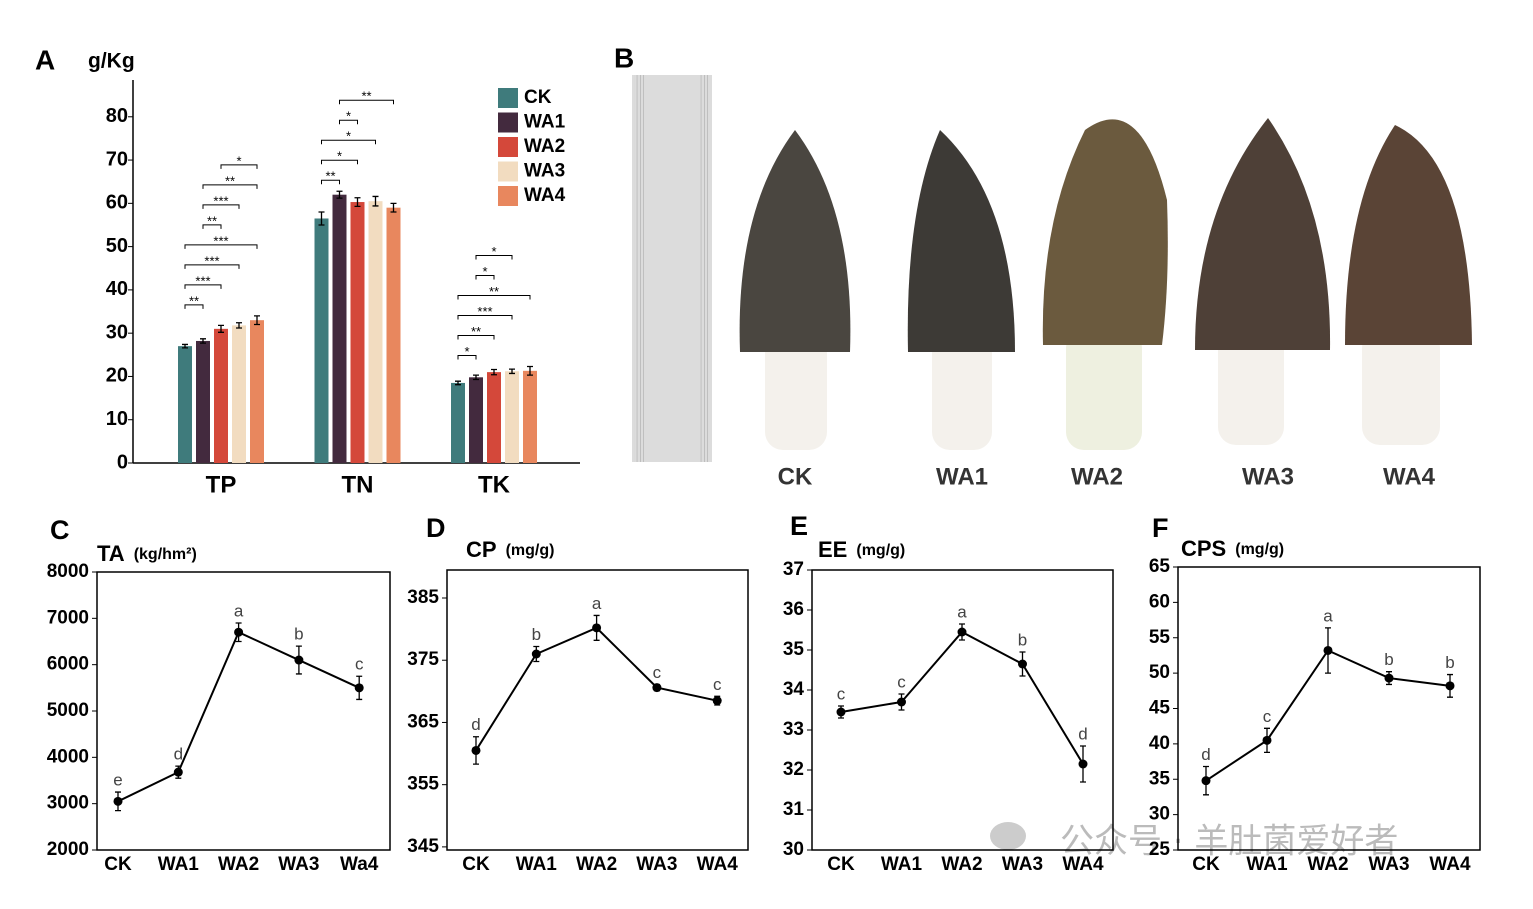 The image size is (1533, 909). Describe the element at coordinates (794, 809) in the screenshot. I see `y-tick-label: 31` at that location.